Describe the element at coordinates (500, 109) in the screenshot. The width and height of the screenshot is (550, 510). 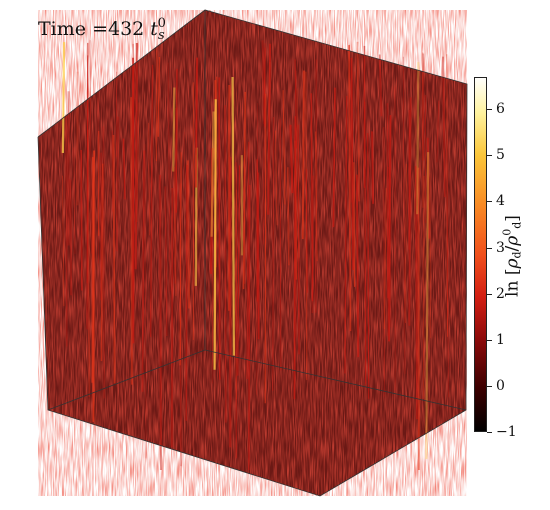
I see `colorbar-tick-label: 6` at that location.